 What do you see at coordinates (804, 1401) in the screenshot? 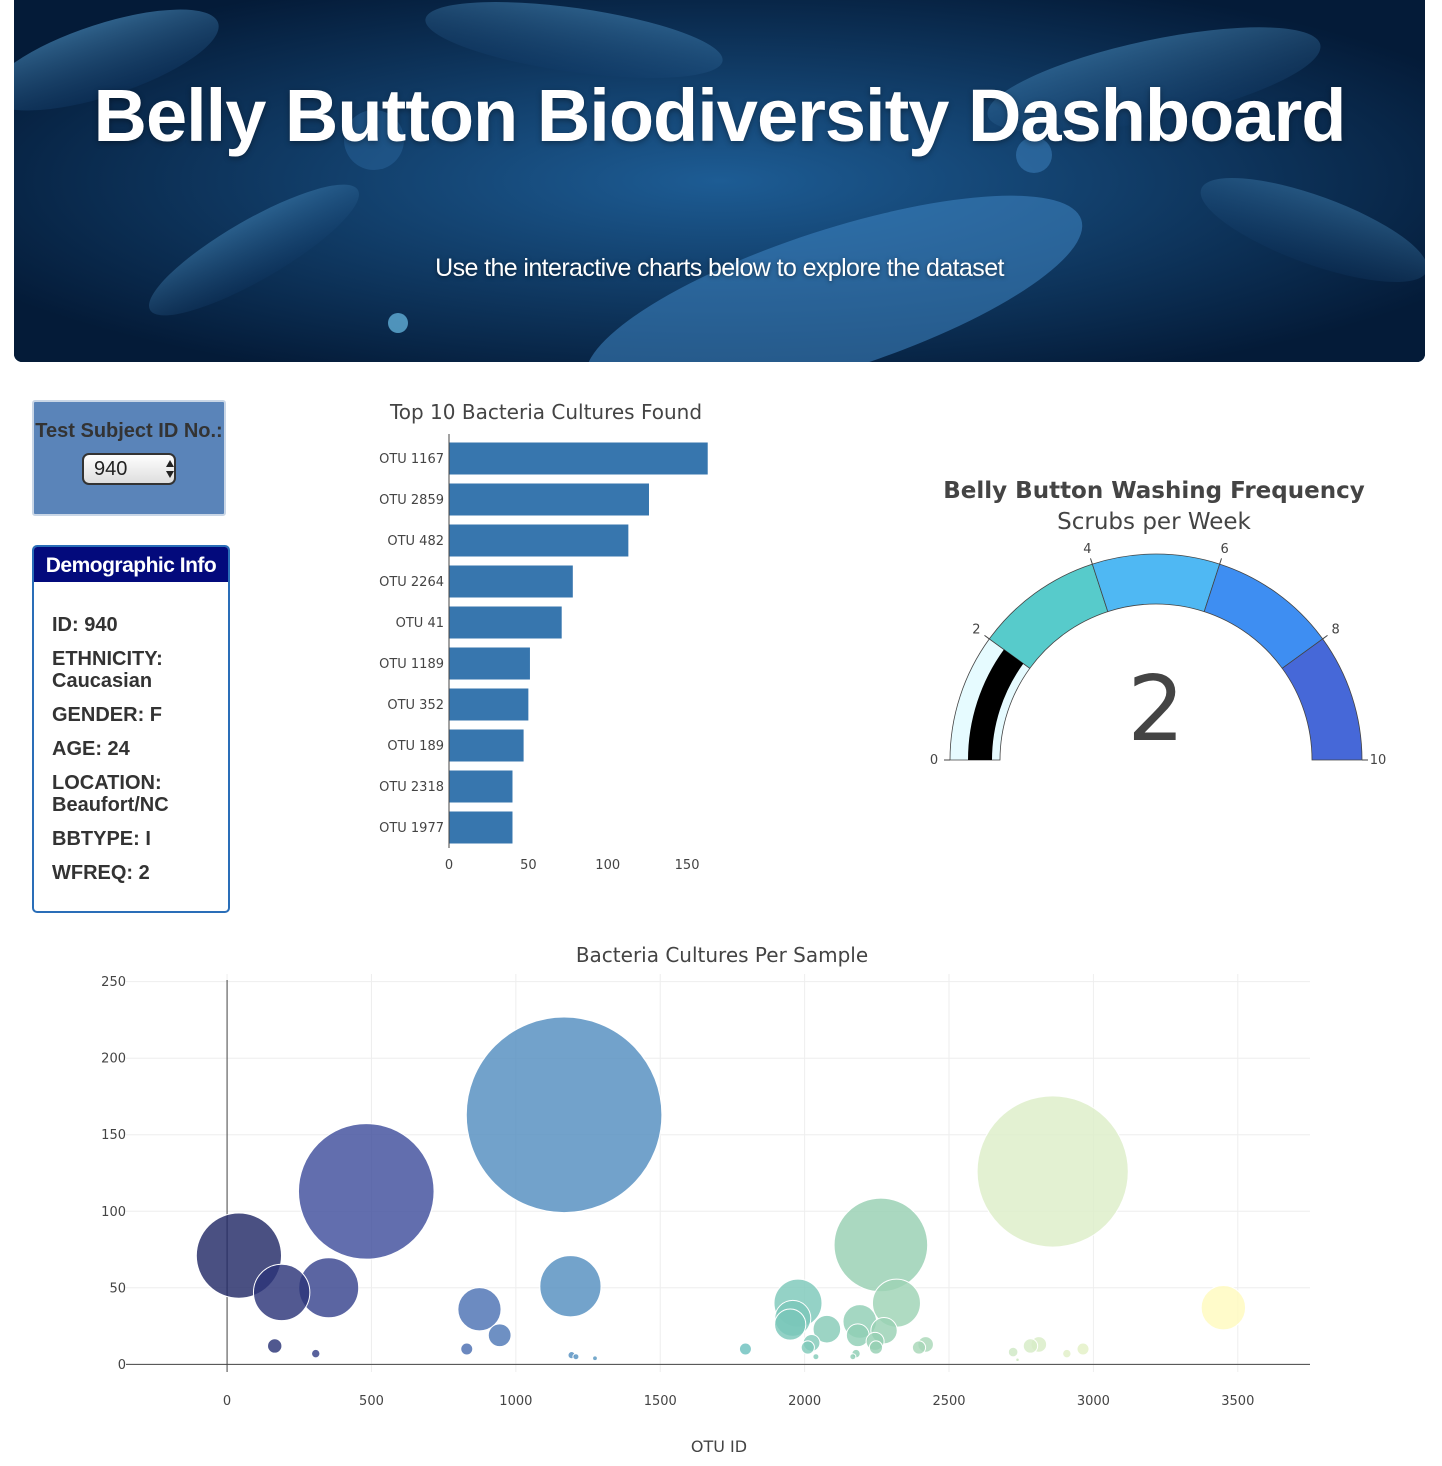
I see `bubble-x-tick-label: 2000` at bounding box center [804, 1401].